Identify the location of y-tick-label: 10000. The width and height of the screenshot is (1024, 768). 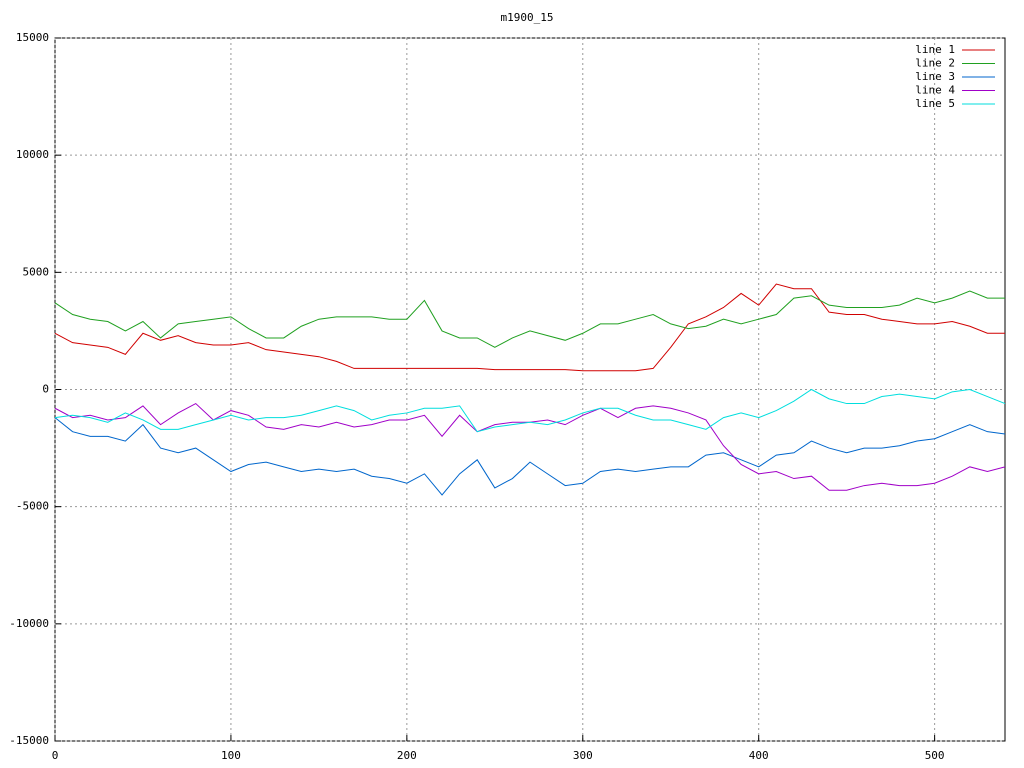
(32, 154).